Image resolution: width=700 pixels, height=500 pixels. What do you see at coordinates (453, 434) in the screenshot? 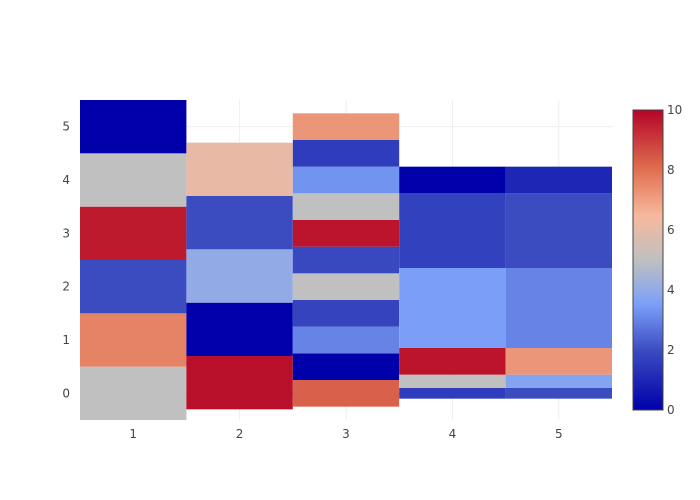
I see `x-tick-label: 4` at bounding box center [453, 434].